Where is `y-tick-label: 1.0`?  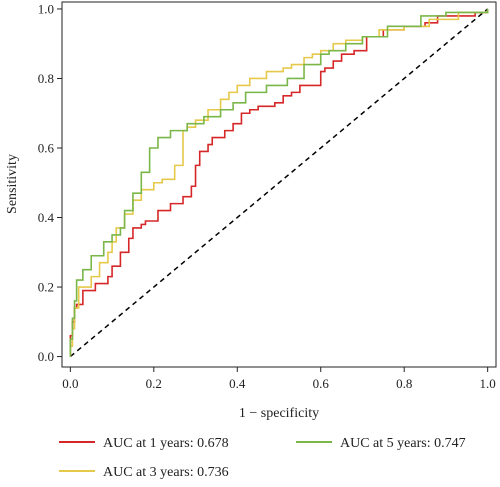
y-tick-label: 1.0 is located at coordinates (46, 8).